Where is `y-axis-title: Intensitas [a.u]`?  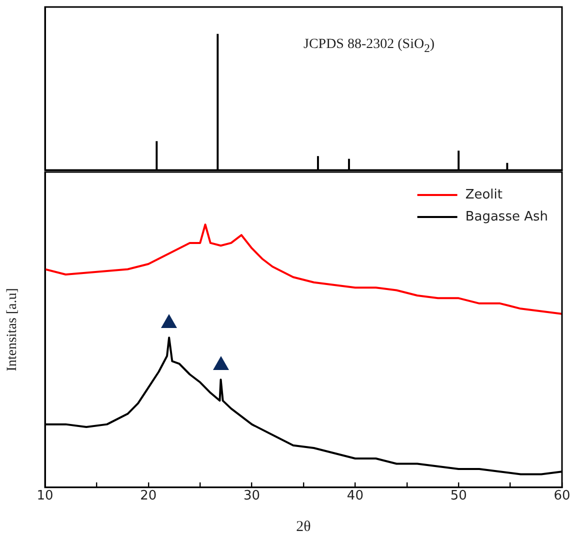 y-axis-title: Intensitas [a.u] is located at coordinates (12, 330).